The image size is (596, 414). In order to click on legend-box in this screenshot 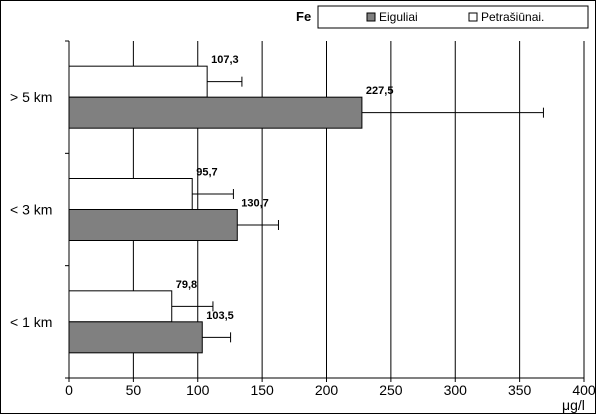, I will do `click(453, 17)`.